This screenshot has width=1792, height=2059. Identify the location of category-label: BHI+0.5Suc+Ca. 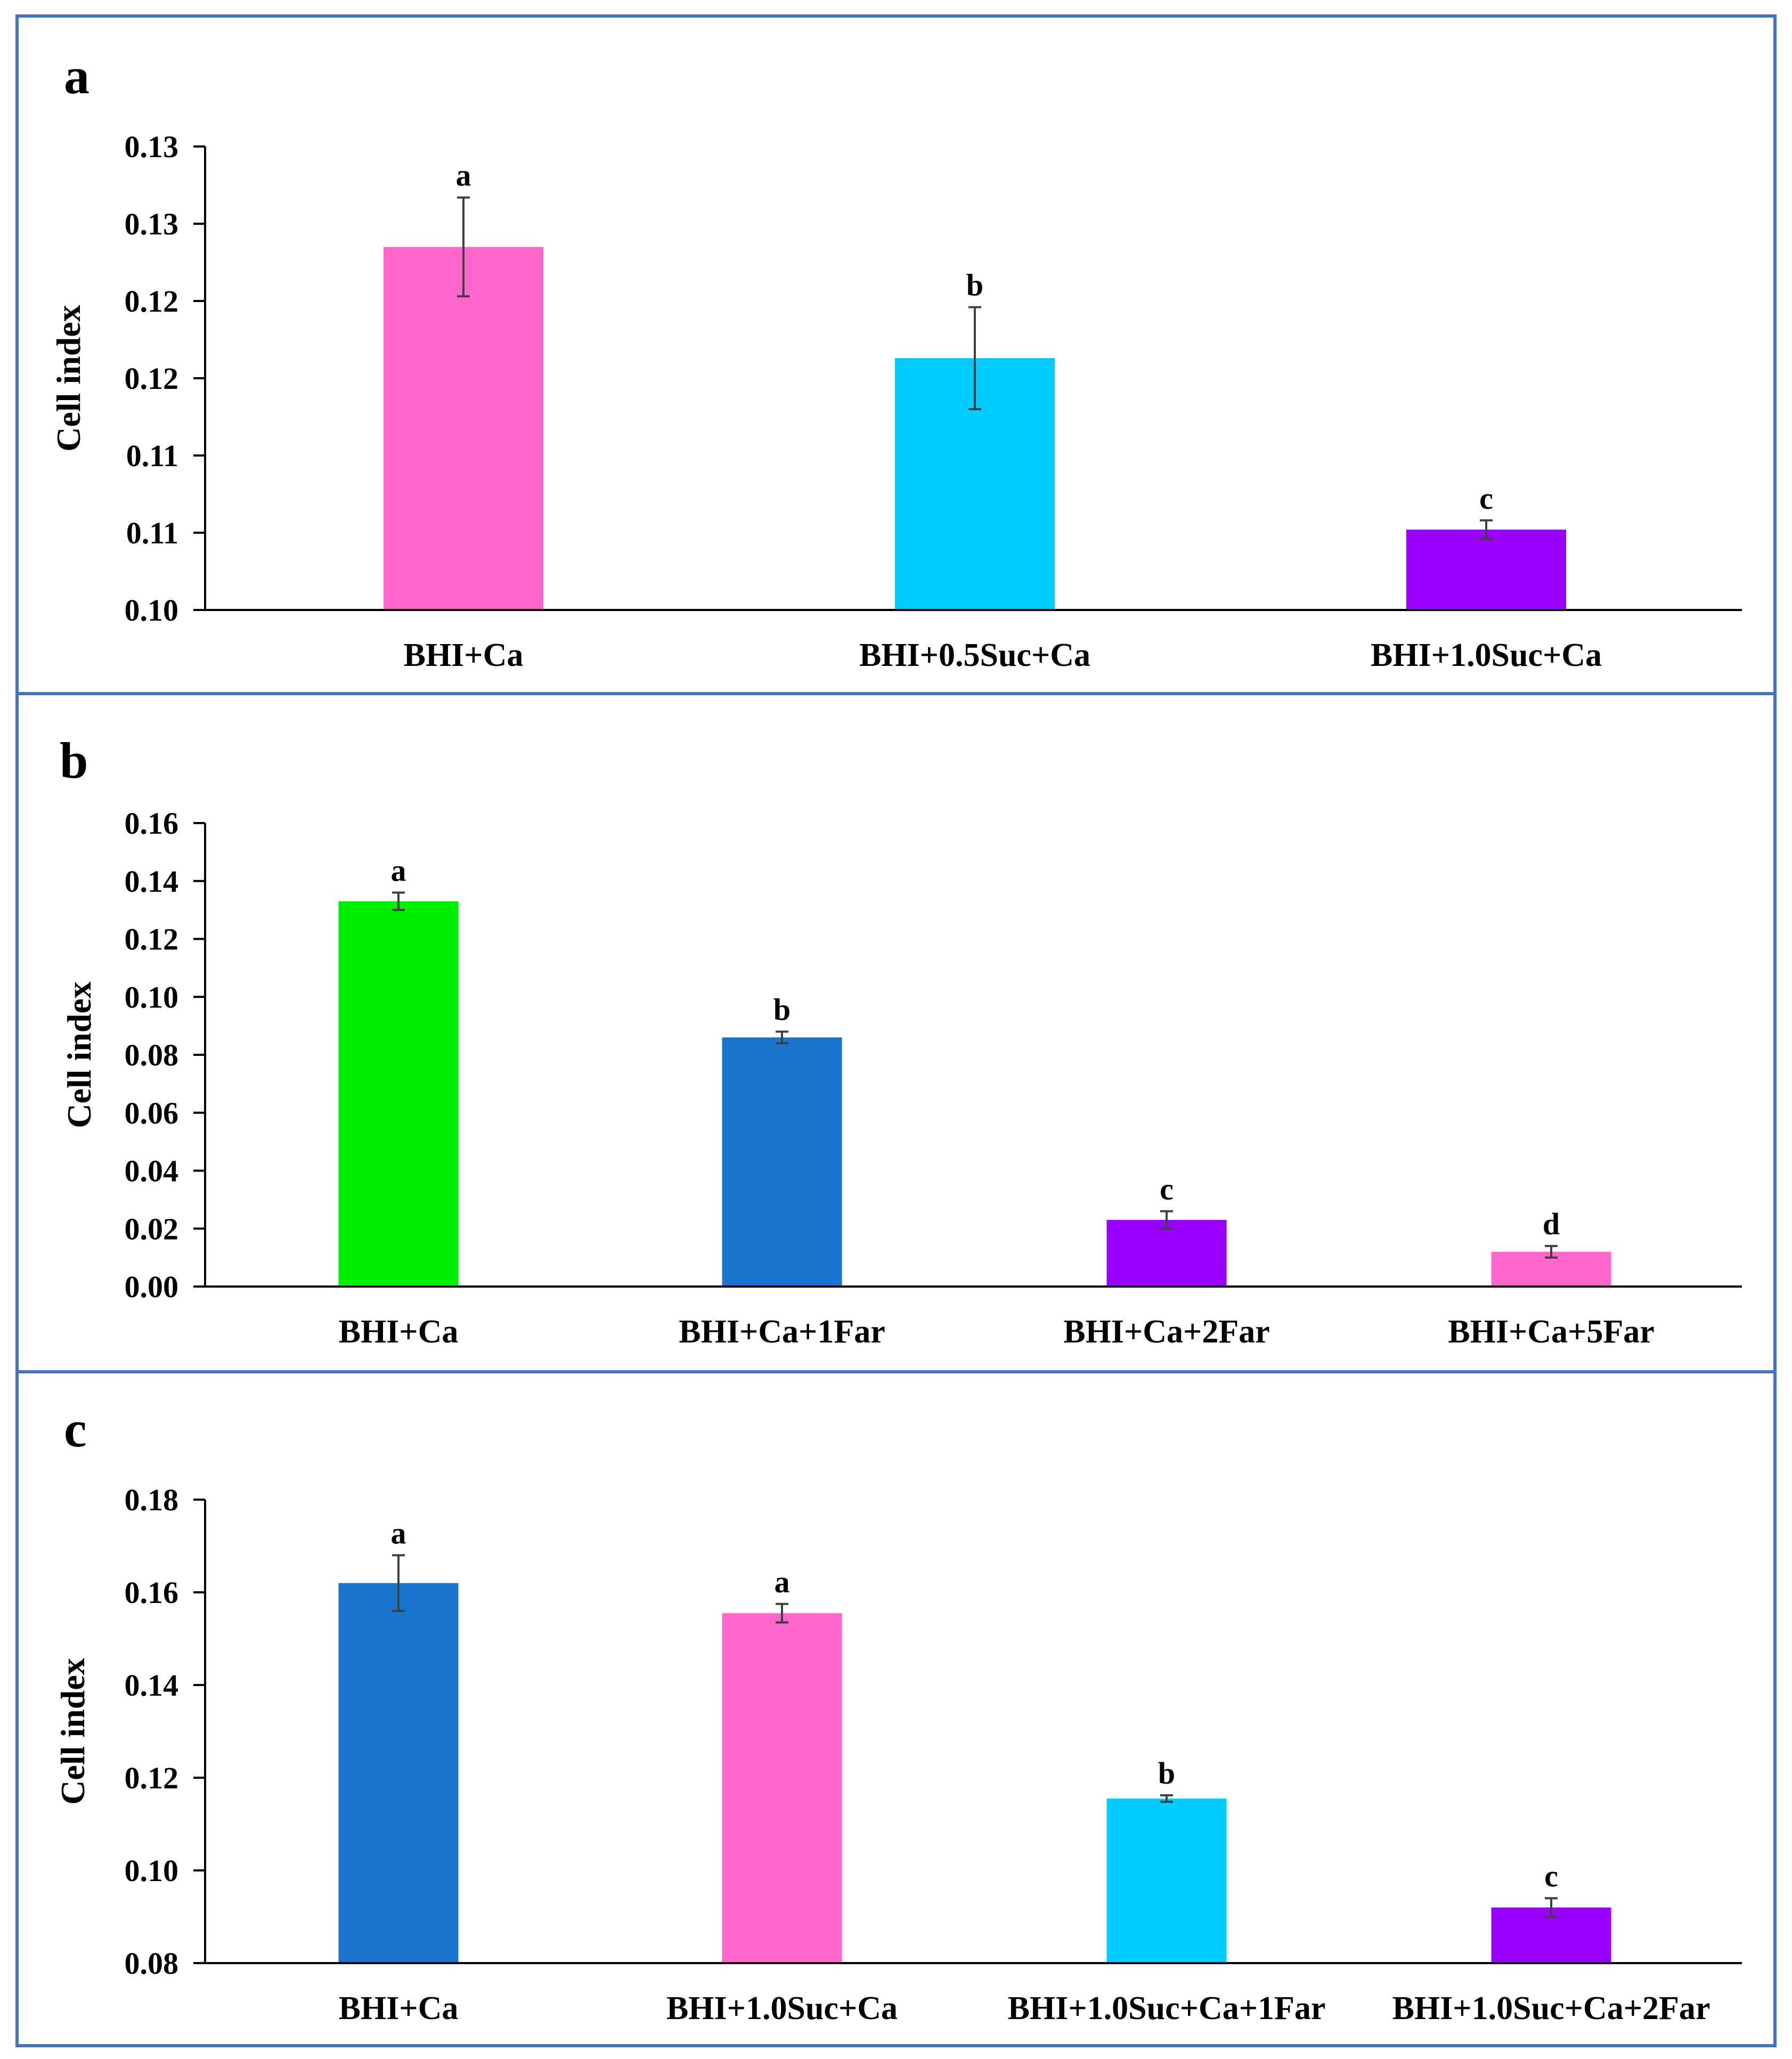
(974, 655).